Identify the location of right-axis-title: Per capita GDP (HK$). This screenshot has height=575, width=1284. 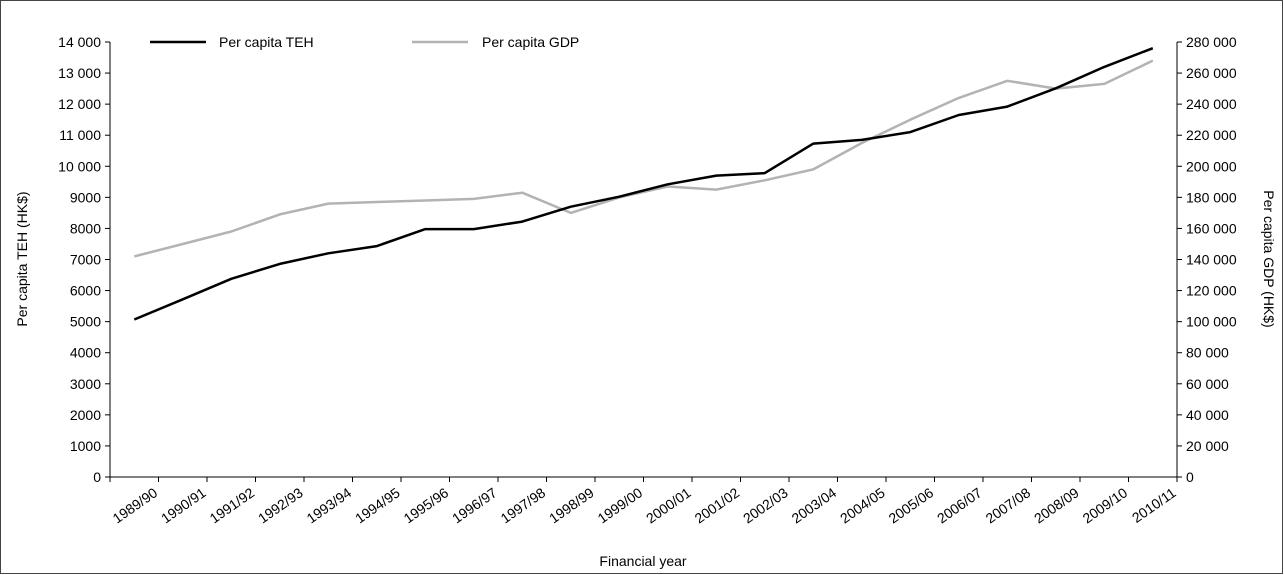
(1269, 258).